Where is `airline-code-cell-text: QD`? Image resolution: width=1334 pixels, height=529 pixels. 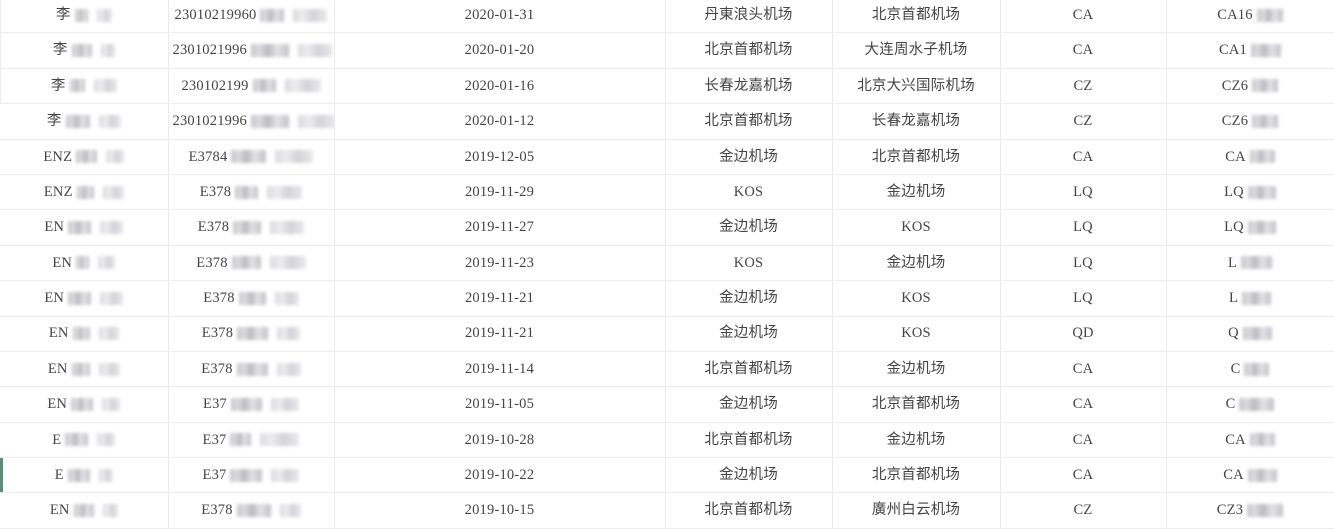 airline-code-cell-text: QD is located at coordinates (1083, 333).